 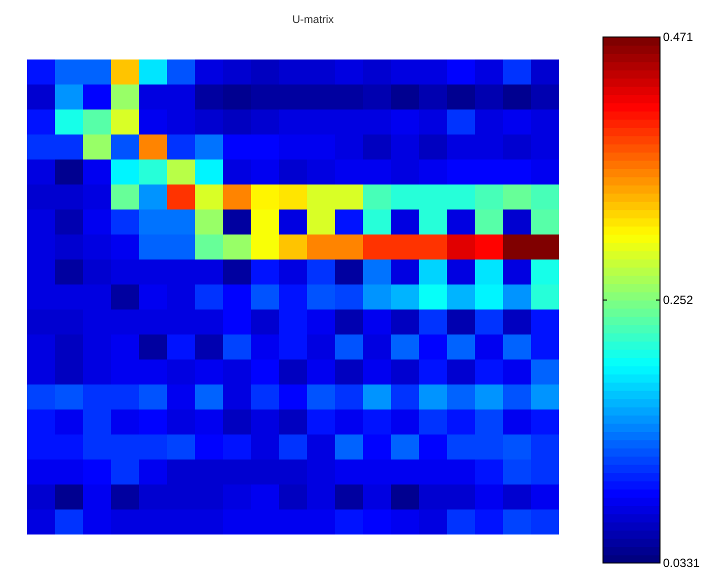 What do you see at coordinates (681, 563) in the screenshot?
I see `color-bar-label: 0.0331` at bounding box center [681, 563].